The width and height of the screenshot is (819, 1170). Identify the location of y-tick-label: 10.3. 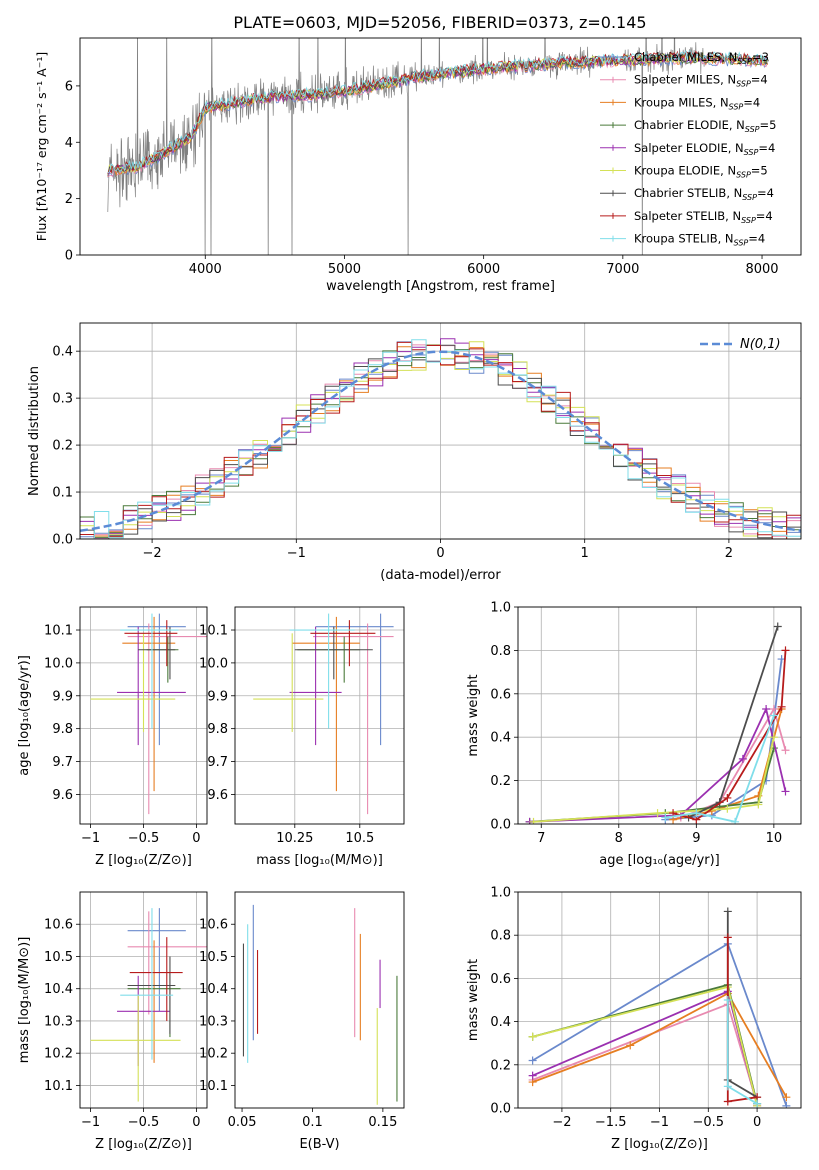
(213, 1021).